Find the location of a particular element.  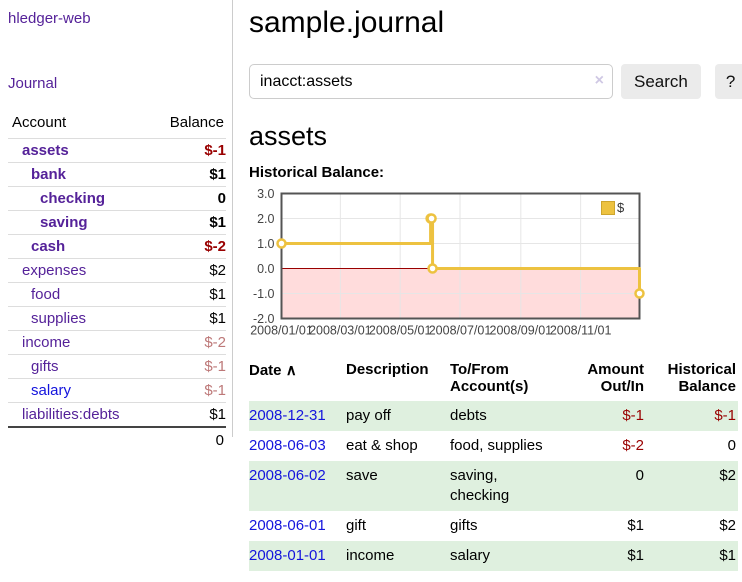

account-link: income is located at coordinates (46, 342).